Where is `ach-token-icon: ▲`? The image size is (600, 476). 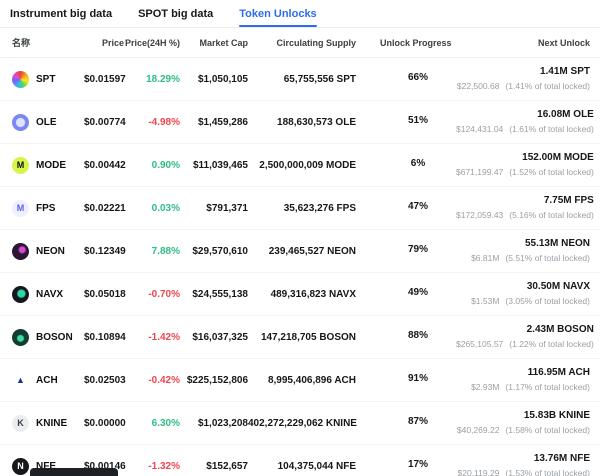
ach-token-icon: ▲ is located at coordinates (20, 380).